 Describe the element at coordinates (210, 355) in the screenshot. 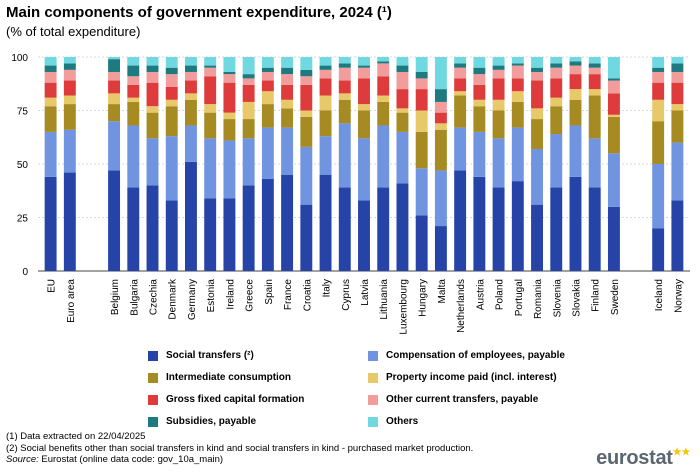

I see `legend-label: Social transfers (²)` at that location.